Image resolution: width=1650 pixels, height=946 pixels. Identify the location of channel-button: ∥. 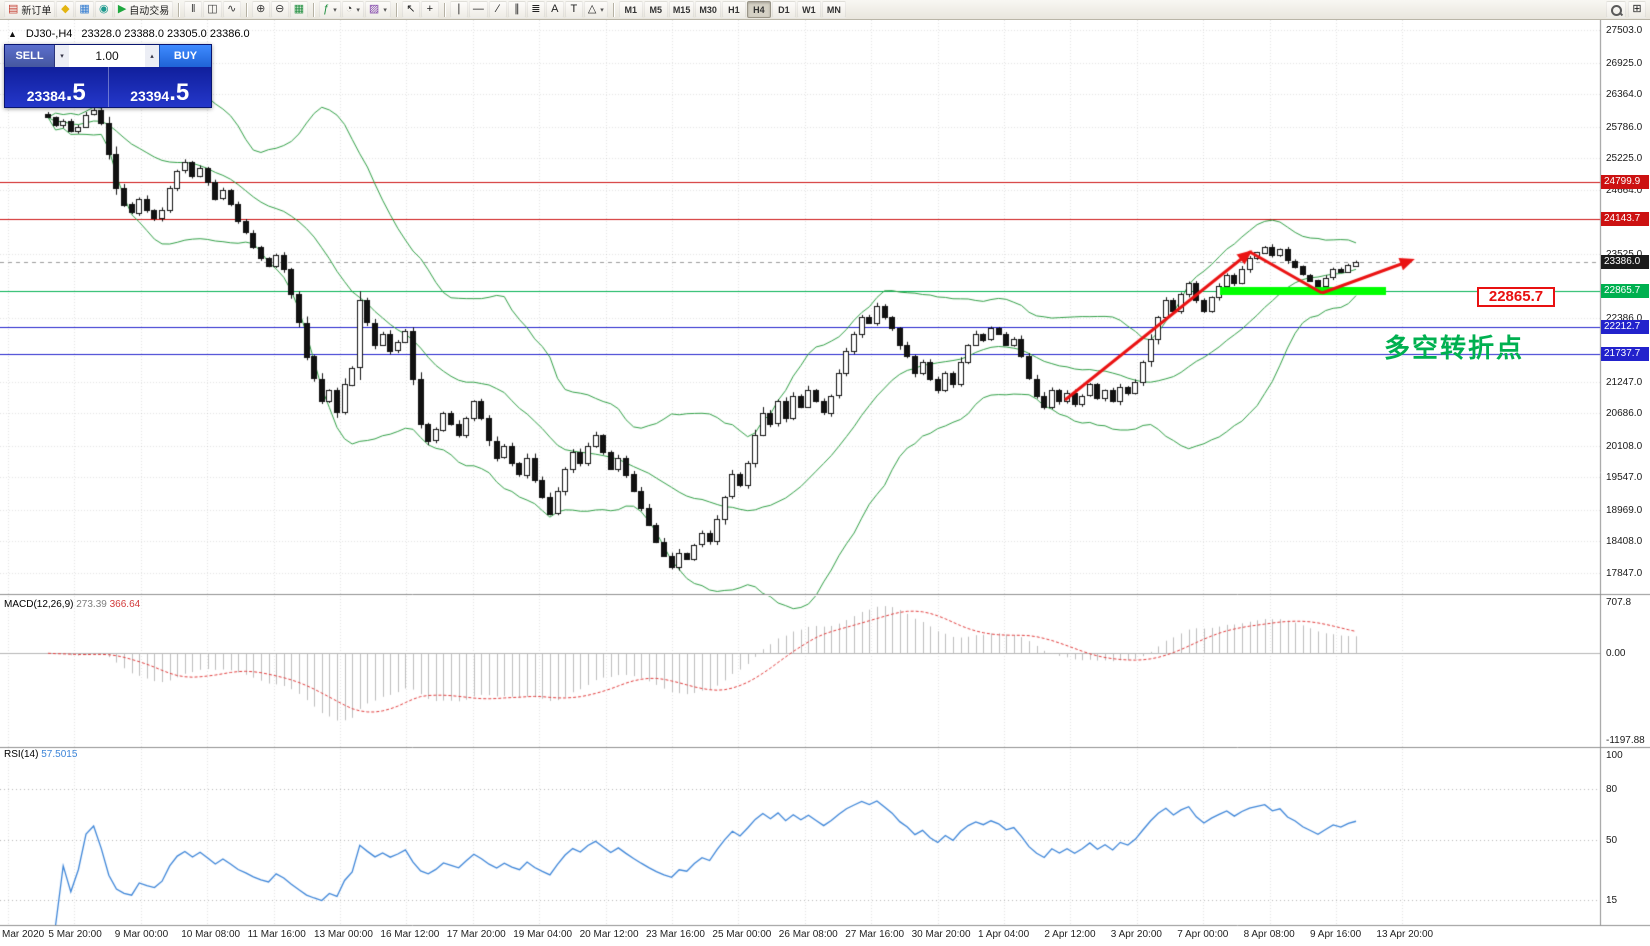
(516, 9).